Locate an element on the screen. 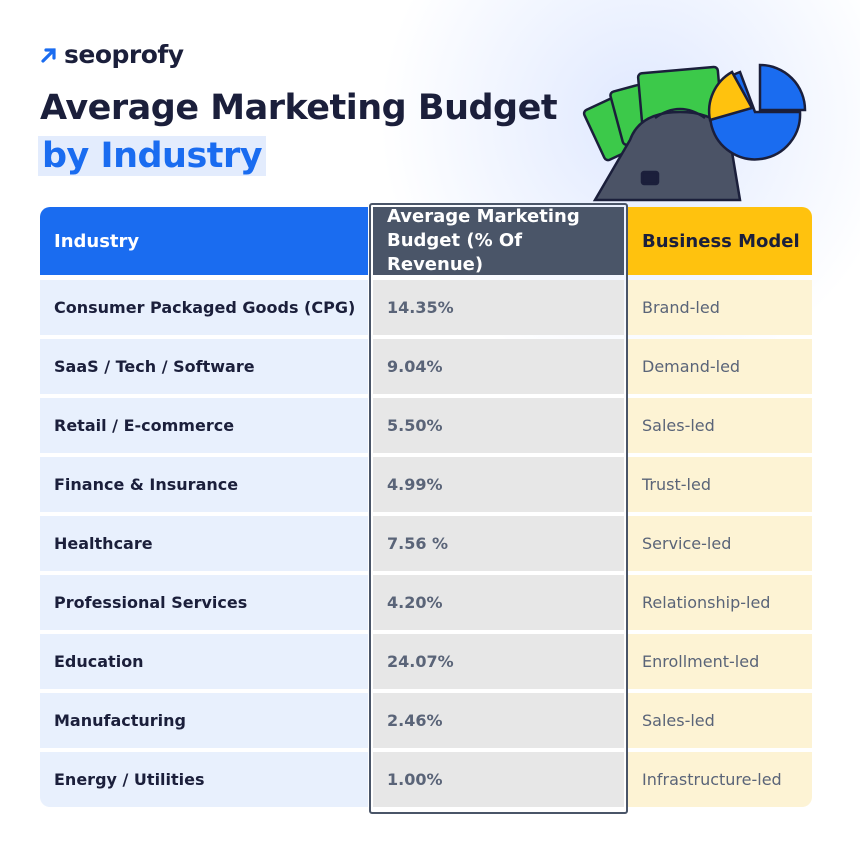  brand: seoprofy is located at coordinates (124, 54).